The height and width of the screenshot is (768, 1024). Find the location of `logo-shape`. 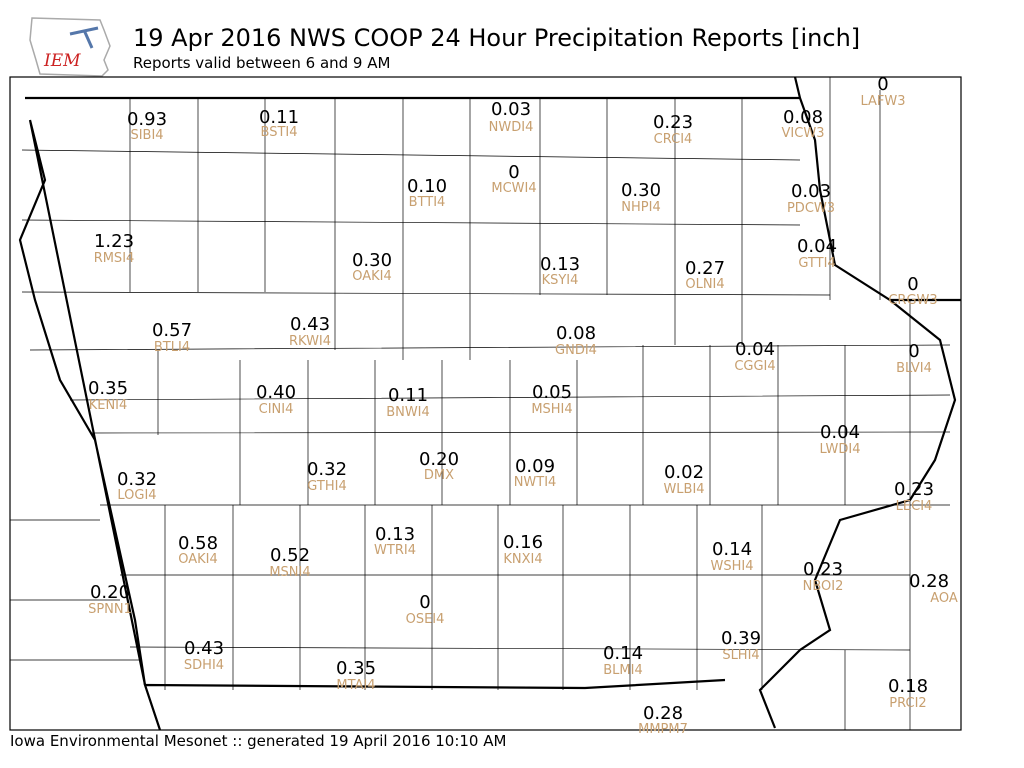

logo-shape is located at coordinates (70, 47).